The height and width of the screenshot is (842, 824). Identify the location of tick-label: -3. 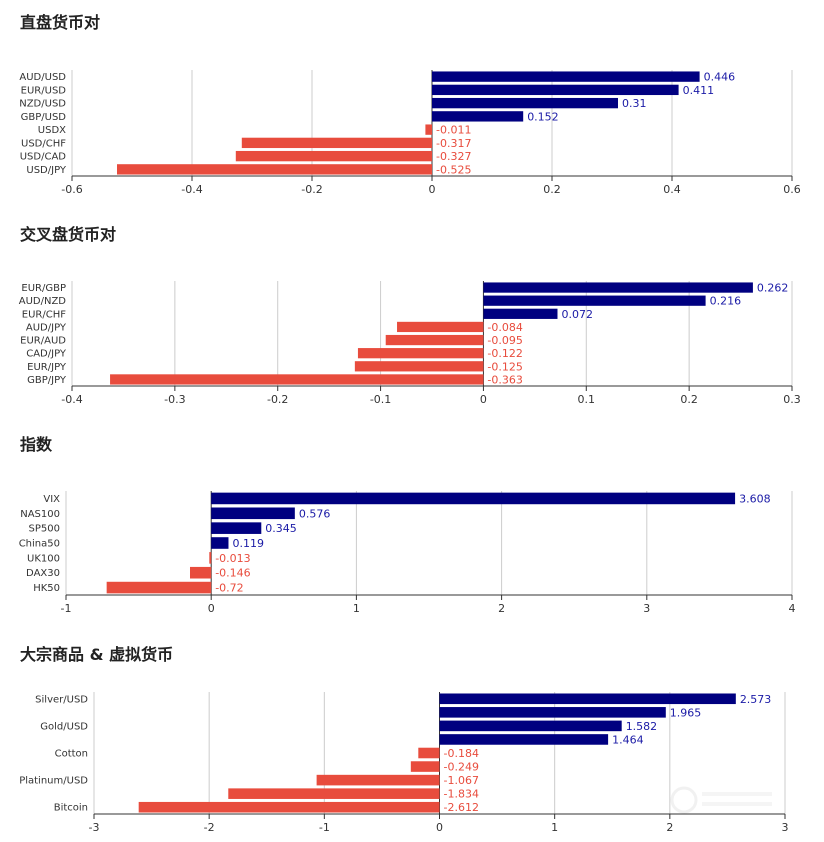
(94, 827).